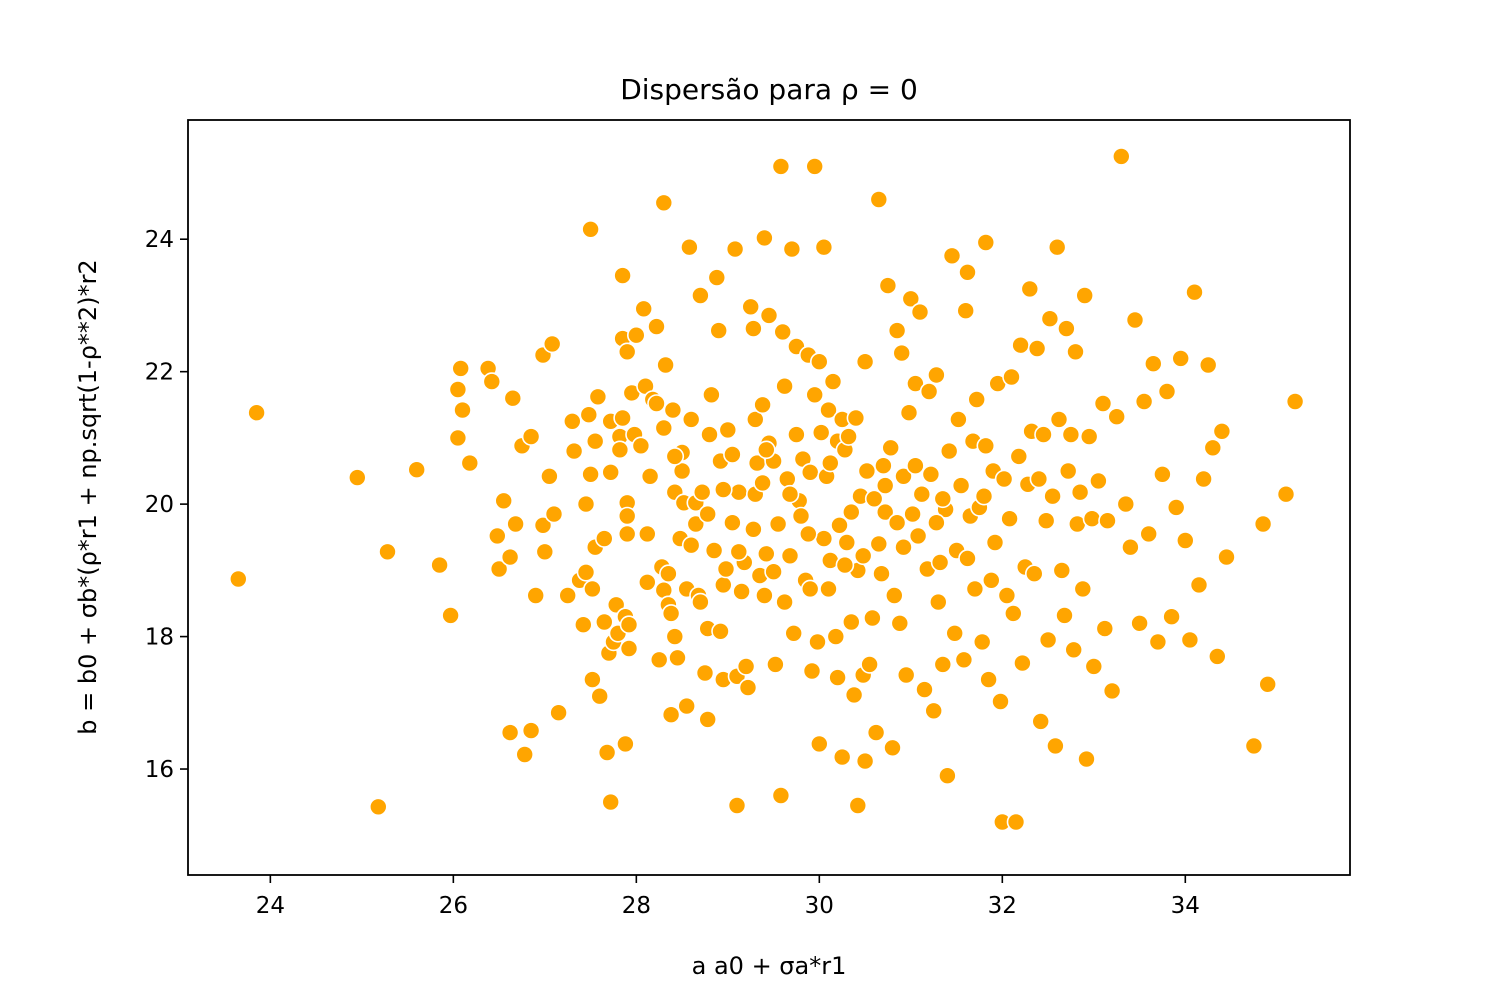 This screenshot has height=1000, width=1500. I want to click on y-axis-label: b = b0 + σb*(ρ*r1 + np.sqrt(1-ρ**2)*r2, so click(88, 496).